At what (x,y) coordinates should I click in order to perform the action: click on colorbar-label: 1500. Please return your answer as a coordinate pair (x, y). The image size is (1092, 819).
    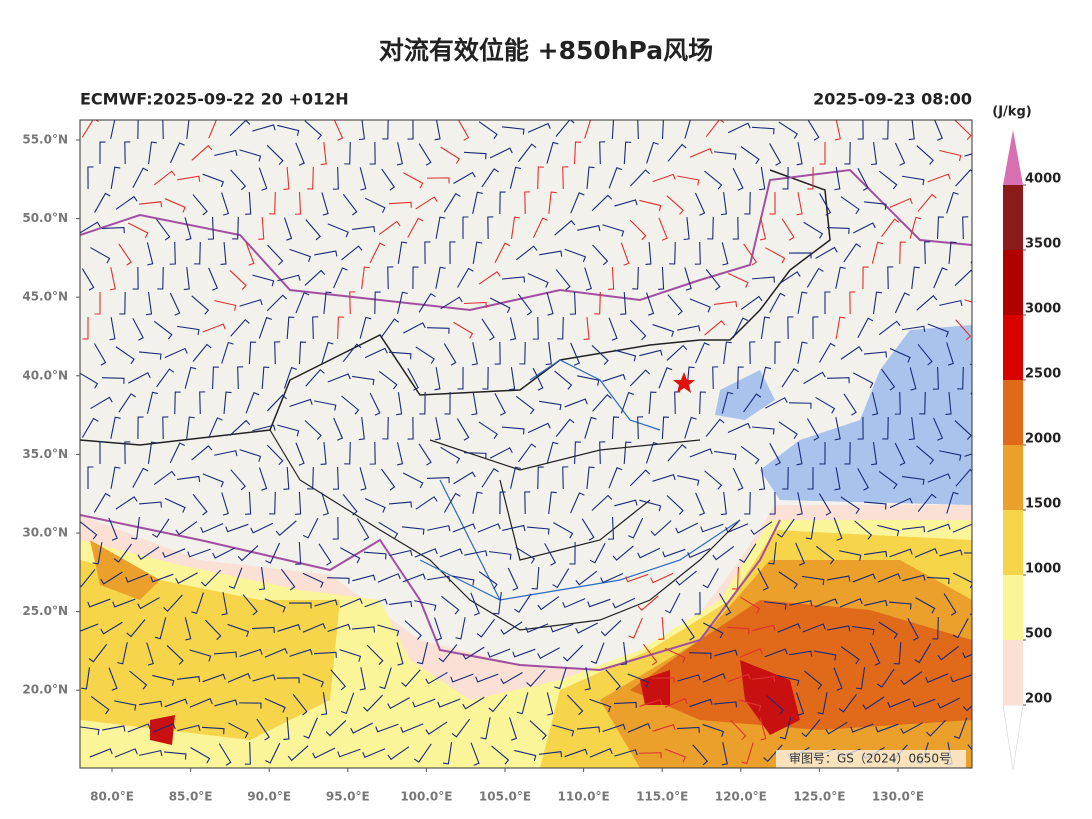
    Looking at the image, I should click on (1043, 504).